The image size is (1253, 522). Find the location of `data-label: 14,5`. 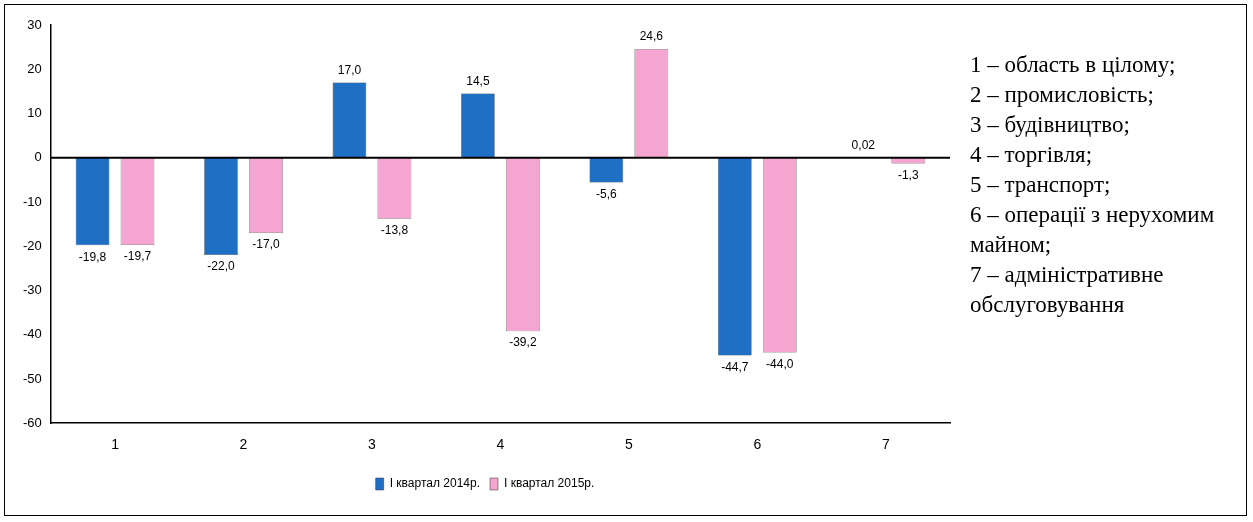

data-label: 14,5 is located at coordinates (478, 80).